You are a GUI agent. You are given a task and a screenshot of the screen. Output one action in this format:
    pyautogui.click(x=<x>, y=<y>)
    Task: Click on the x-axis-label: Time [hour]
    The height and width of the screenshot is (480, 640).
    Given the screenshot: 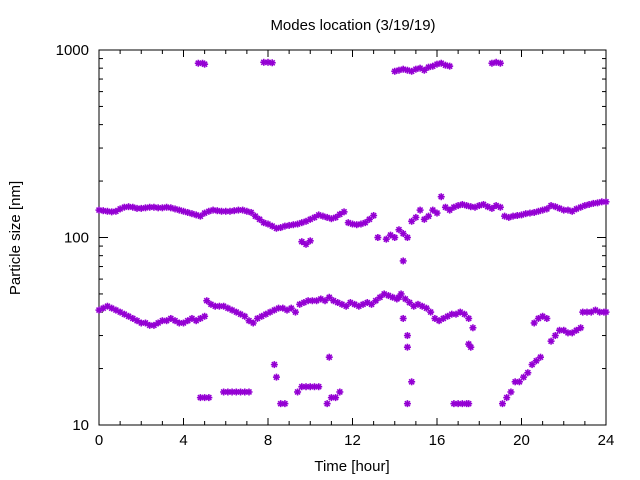 What is the action you would take?
    pyautogui.click(x=351, y=466)
    